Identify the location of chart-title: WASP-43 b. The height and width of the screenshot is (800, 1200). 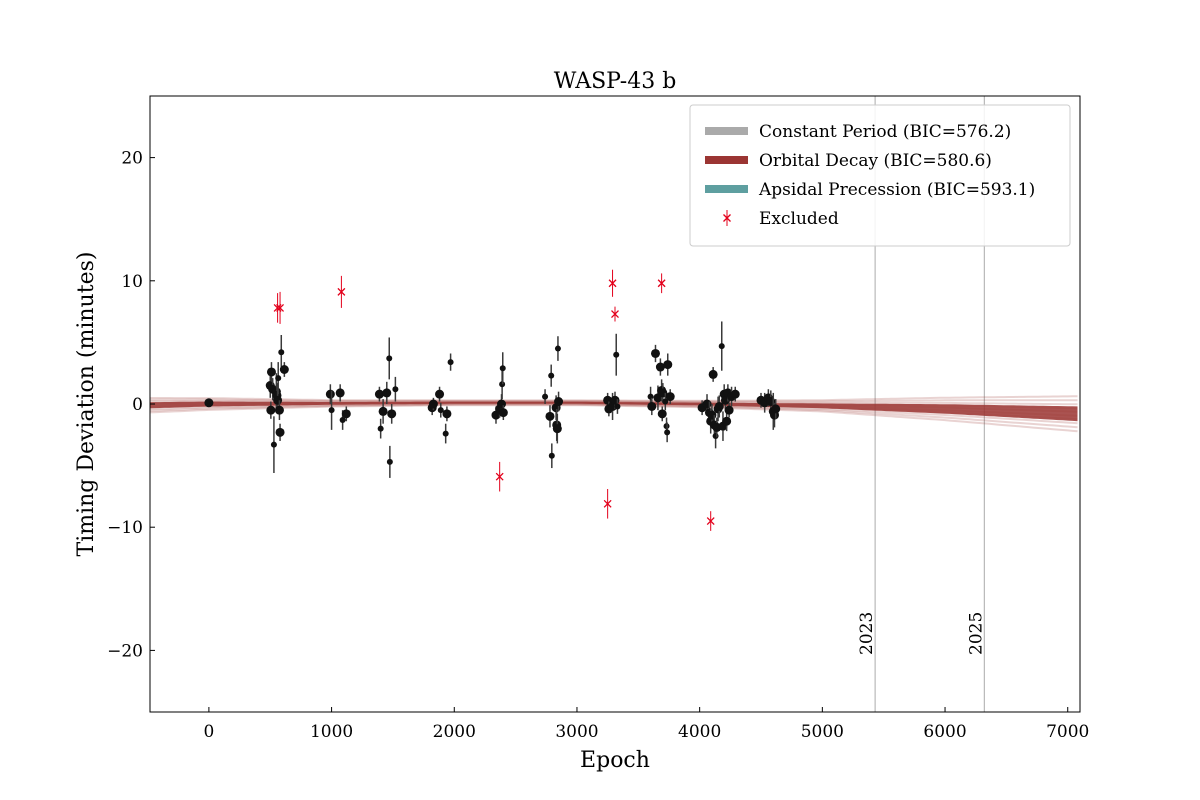
(615, 81).